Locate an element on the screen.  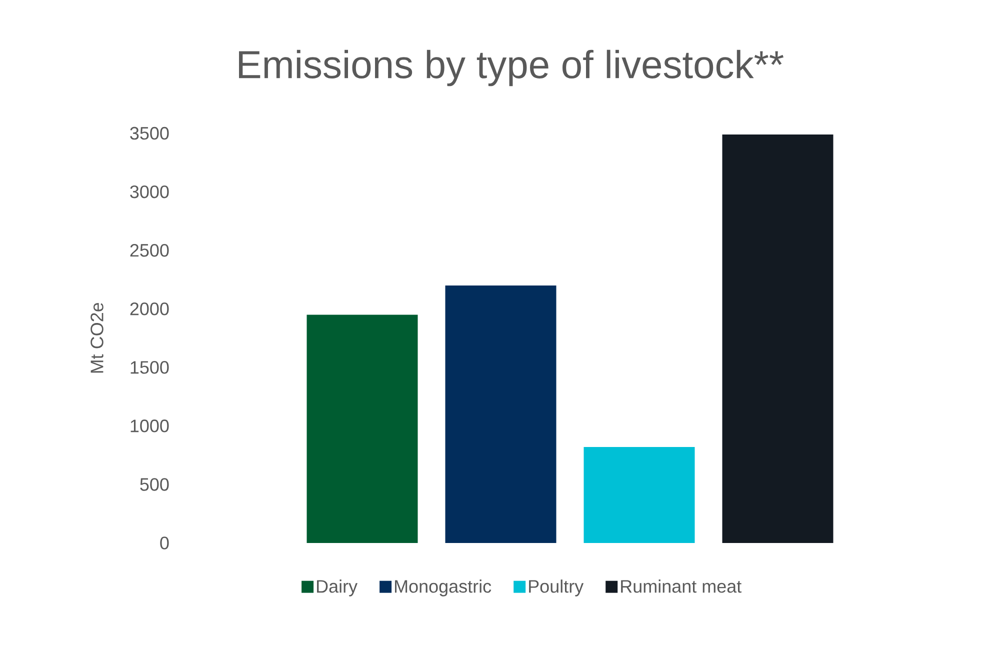
legend-label: Dairy is located at coordinates (337, 588).